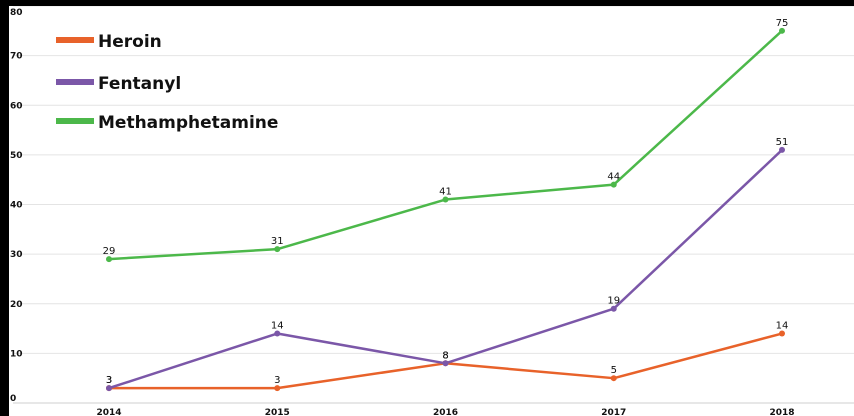 The width and height of the screenshot is (854, 416). What do you see at coordinates (75, 121) in the screenshot?
I see `legend-swatch-methamphetamine` at bounding box center [75, 121].